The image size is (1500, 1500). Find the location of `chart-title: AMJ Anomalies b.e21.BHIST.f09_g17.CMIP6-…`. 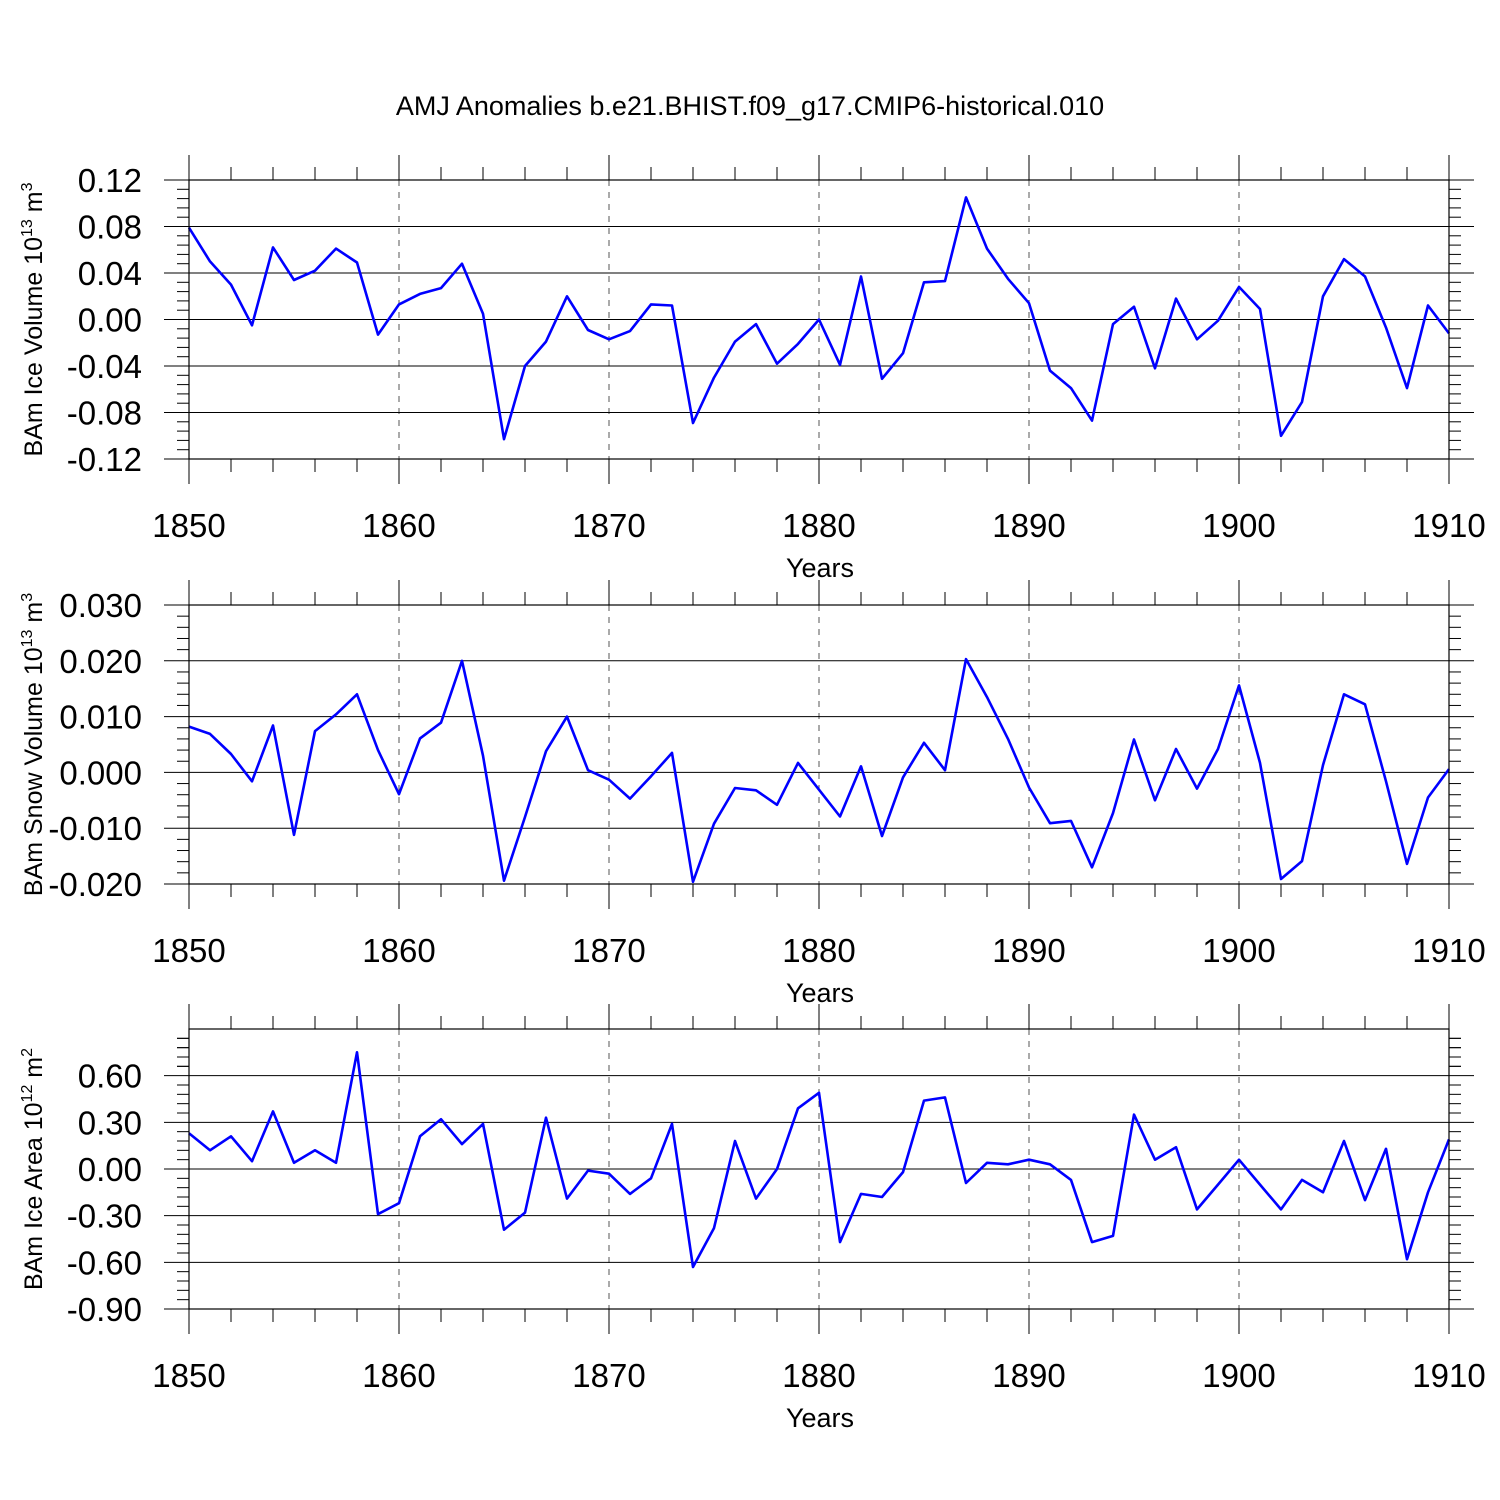

chart-title: AMJ Anomalies b.e21.BHIST.f09_g17.CMIP6-… is located at coordinates (750, 106).